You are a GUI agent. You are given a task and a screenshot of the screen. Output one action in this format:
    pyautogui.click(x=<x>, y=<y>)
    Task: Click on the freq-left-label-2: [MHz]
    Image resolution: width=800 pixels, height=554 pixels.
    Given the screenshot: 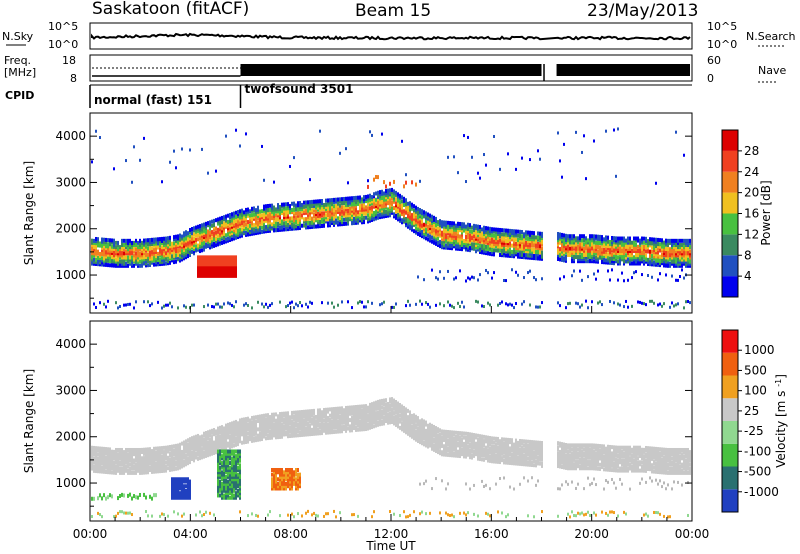 What is the action you would take?
    pyautogui.click(x=20, y=72)
    